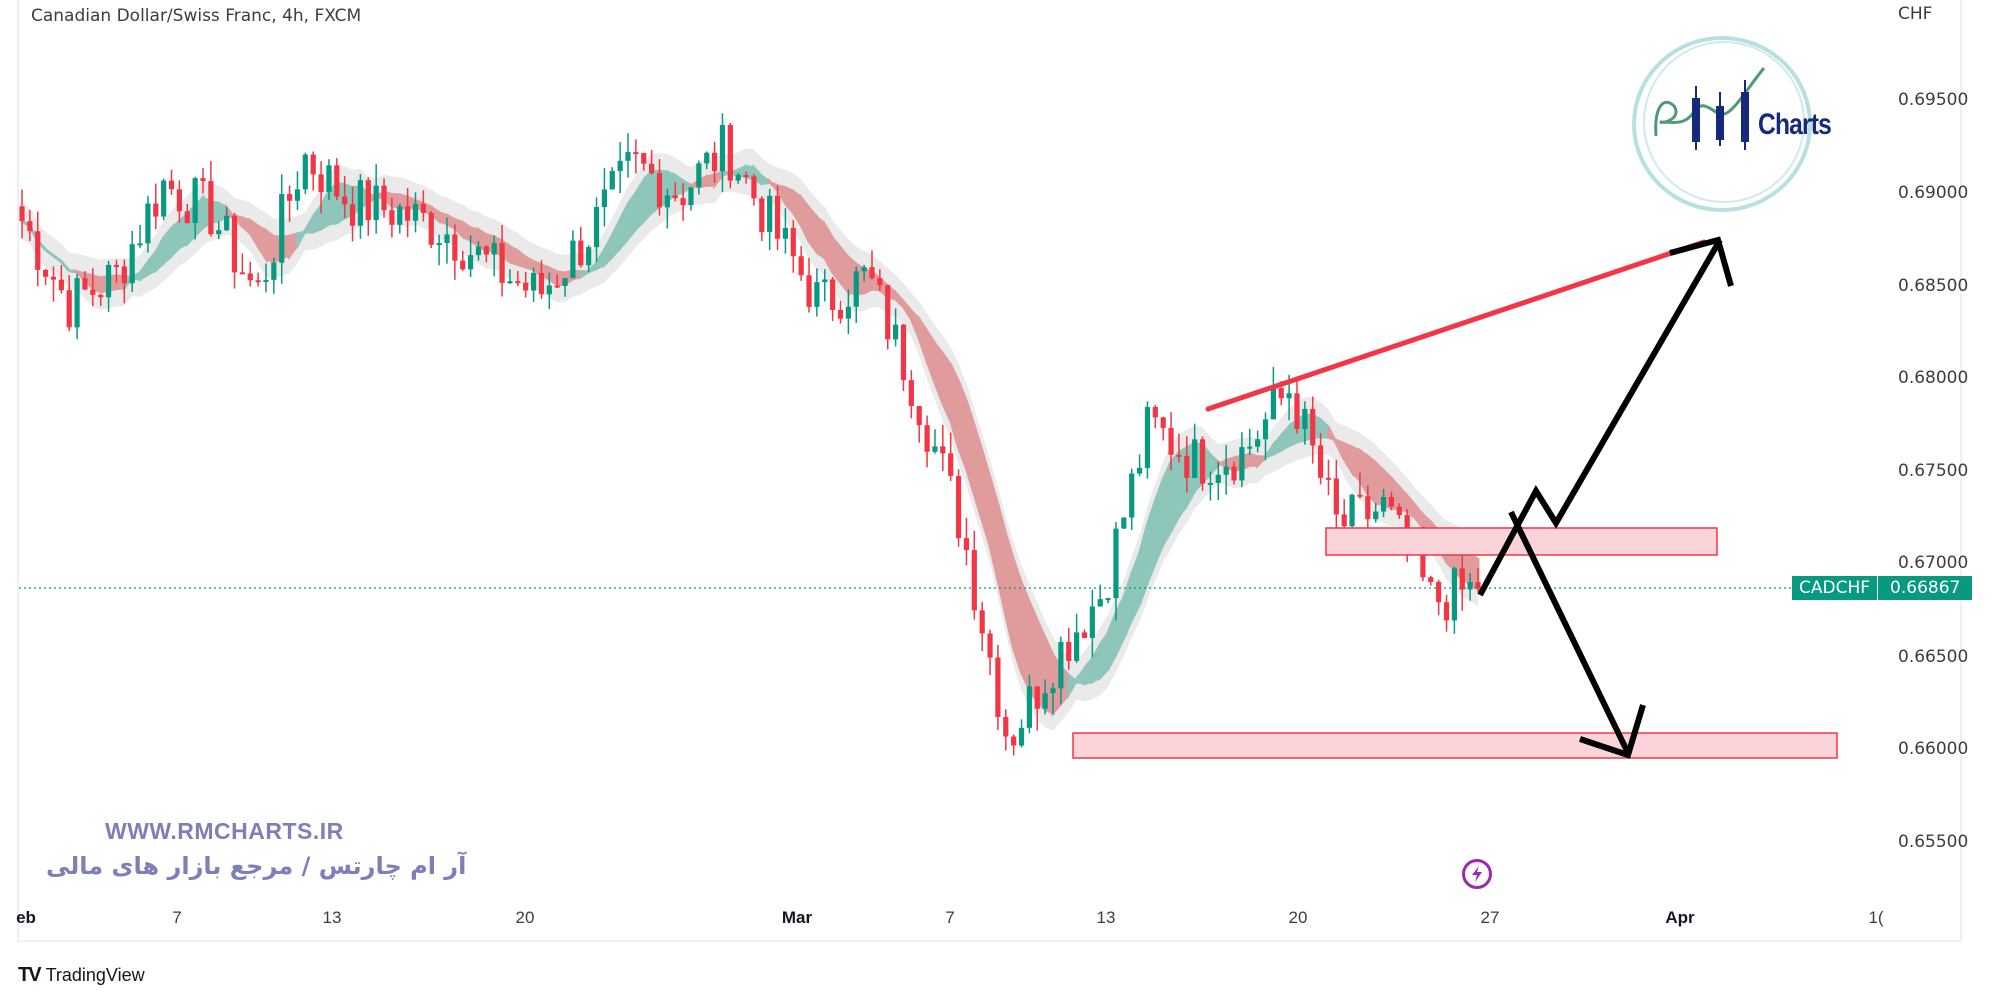 The image size is (2000, 1000). What do you see at coordinates (95, 975) in the screenshot?
I see `tradingview-brand: TradingView` at bounding box center [95, 975].